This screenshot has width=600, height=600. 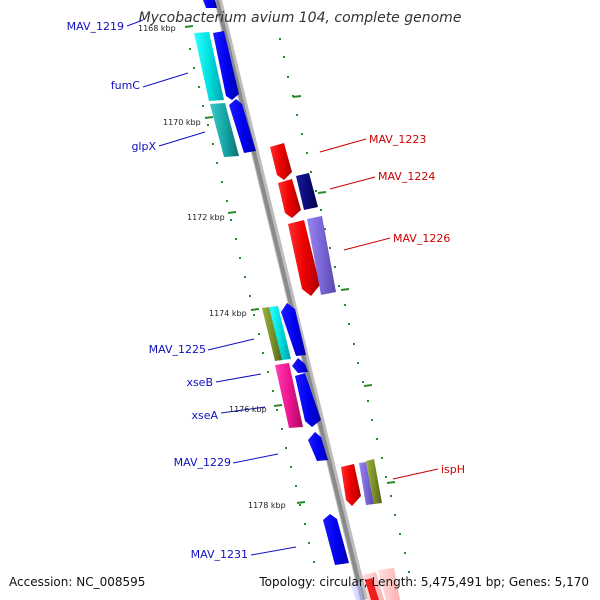 What do you see at coordinates (219, 554) in the screenshot?
I see `gene-label: MAV_1231` at bounding box center [219, 554].